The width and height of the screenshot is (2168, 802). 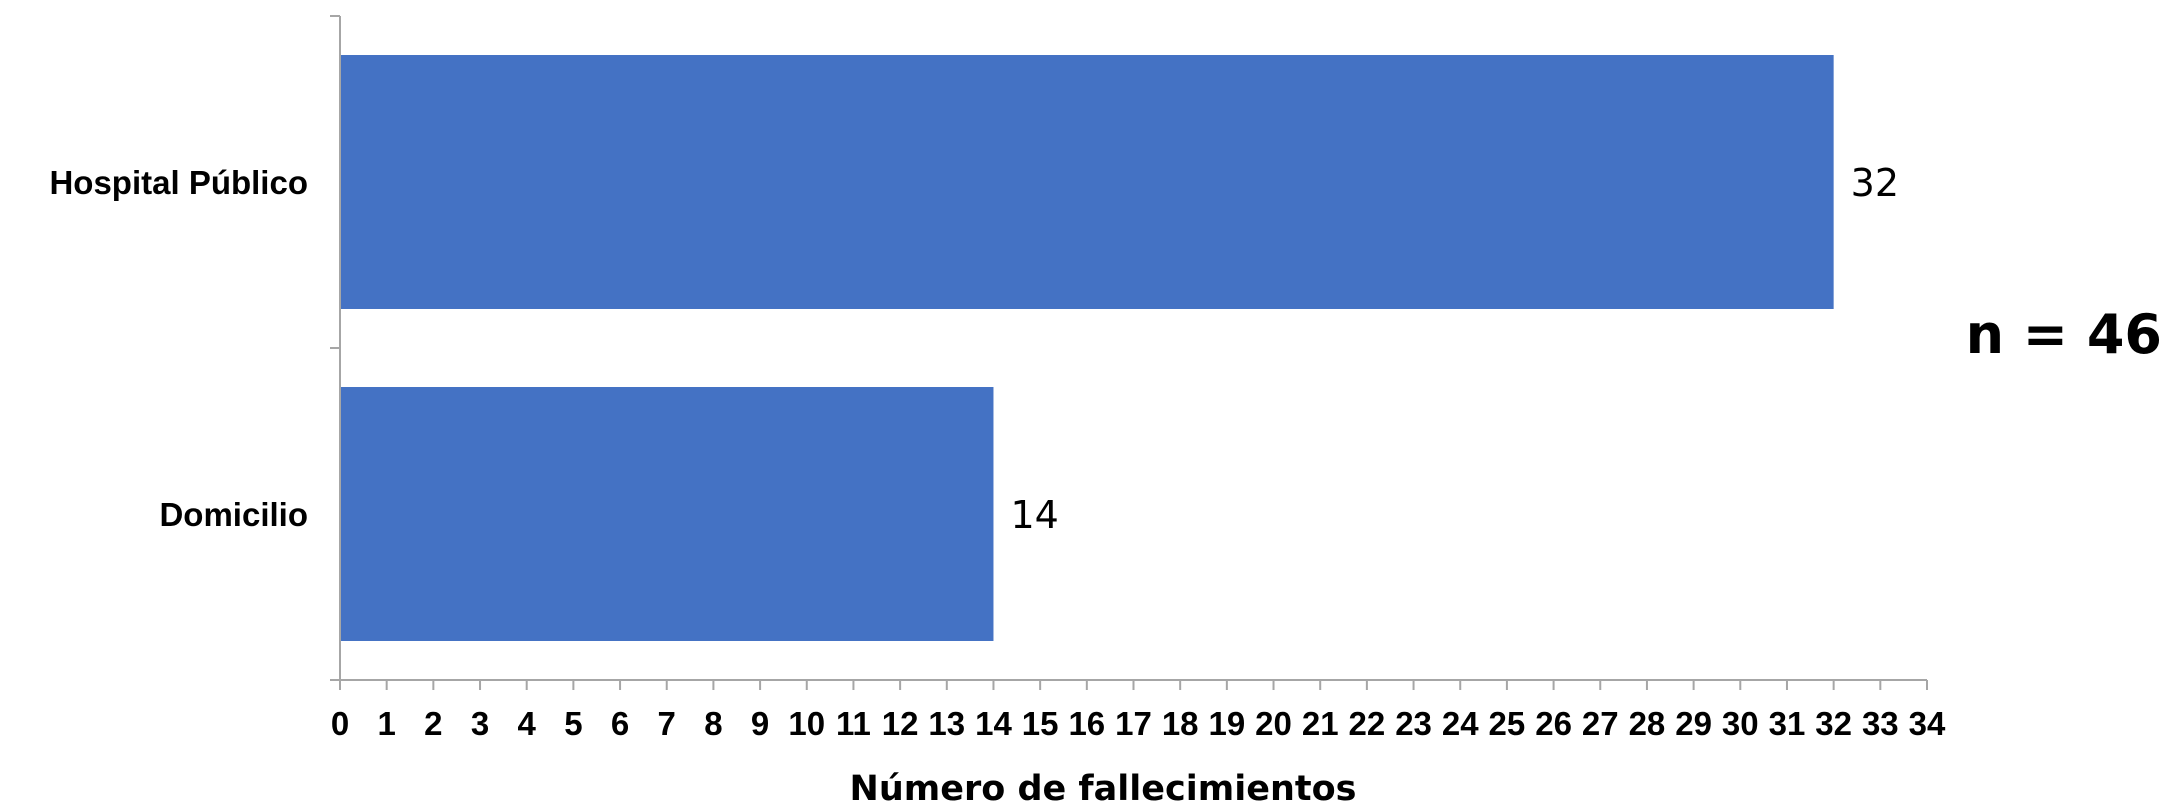 I want to click on x-axis-title: Número de fallecimientos, so click(x=1103, y=785).